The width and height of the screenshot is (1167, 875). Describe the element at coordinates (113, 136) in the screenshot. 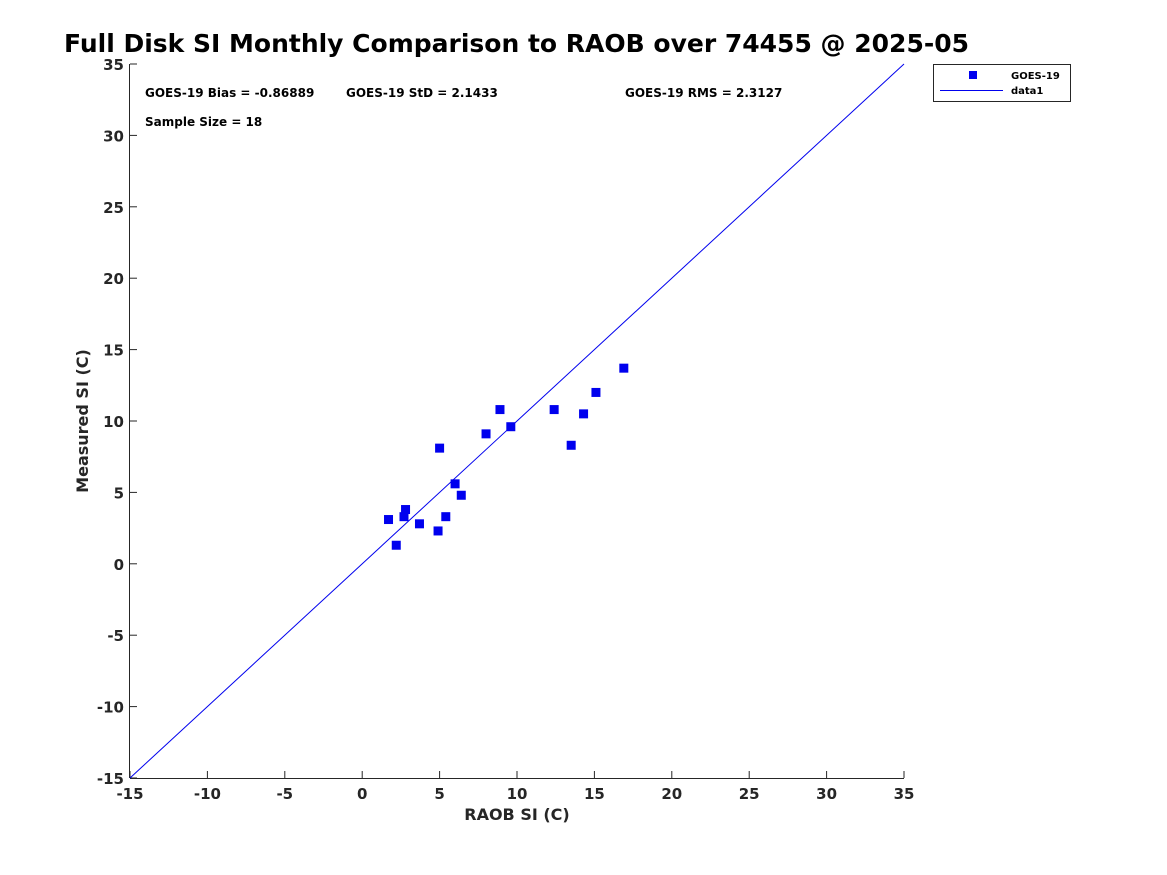

I see `y-tick-label: 30` at that location.